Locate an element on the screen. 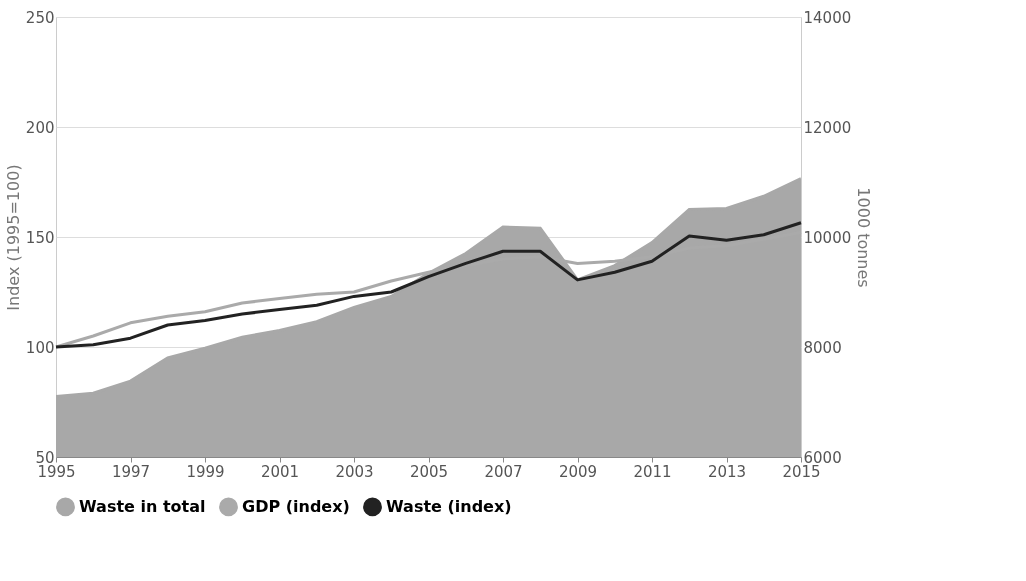  x-tick-label: 2005 is located at coordinates (429, 471).